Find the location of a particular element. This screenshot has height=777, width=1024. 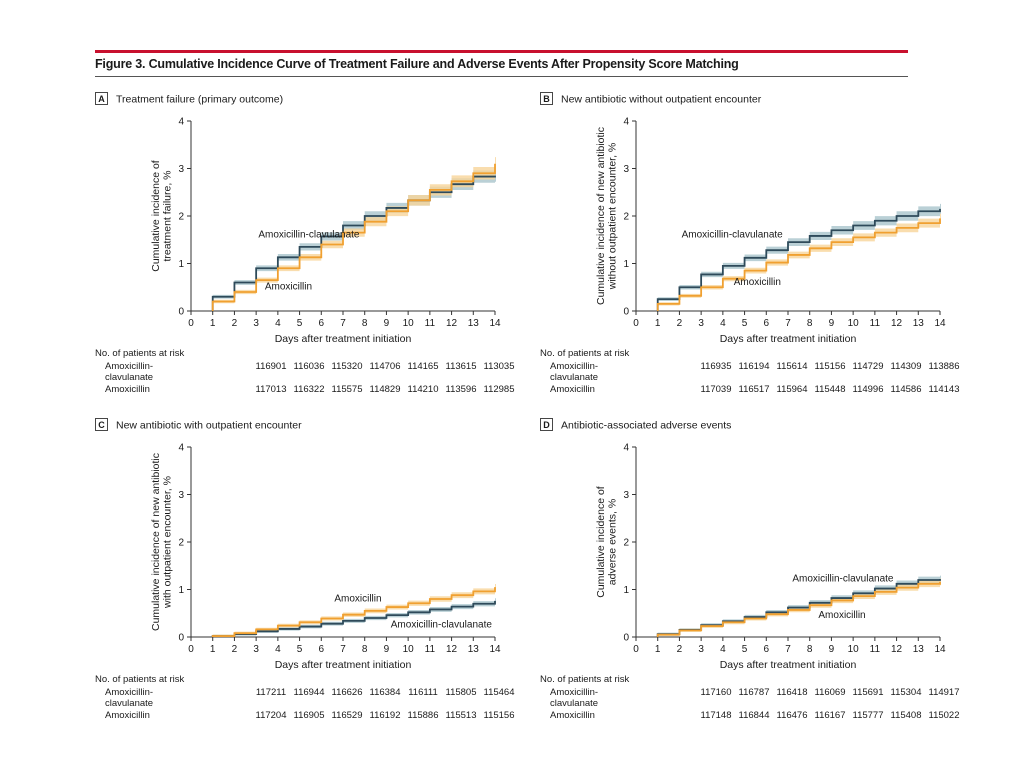

risk-value: 115575 is located at coordinates (347, 389).